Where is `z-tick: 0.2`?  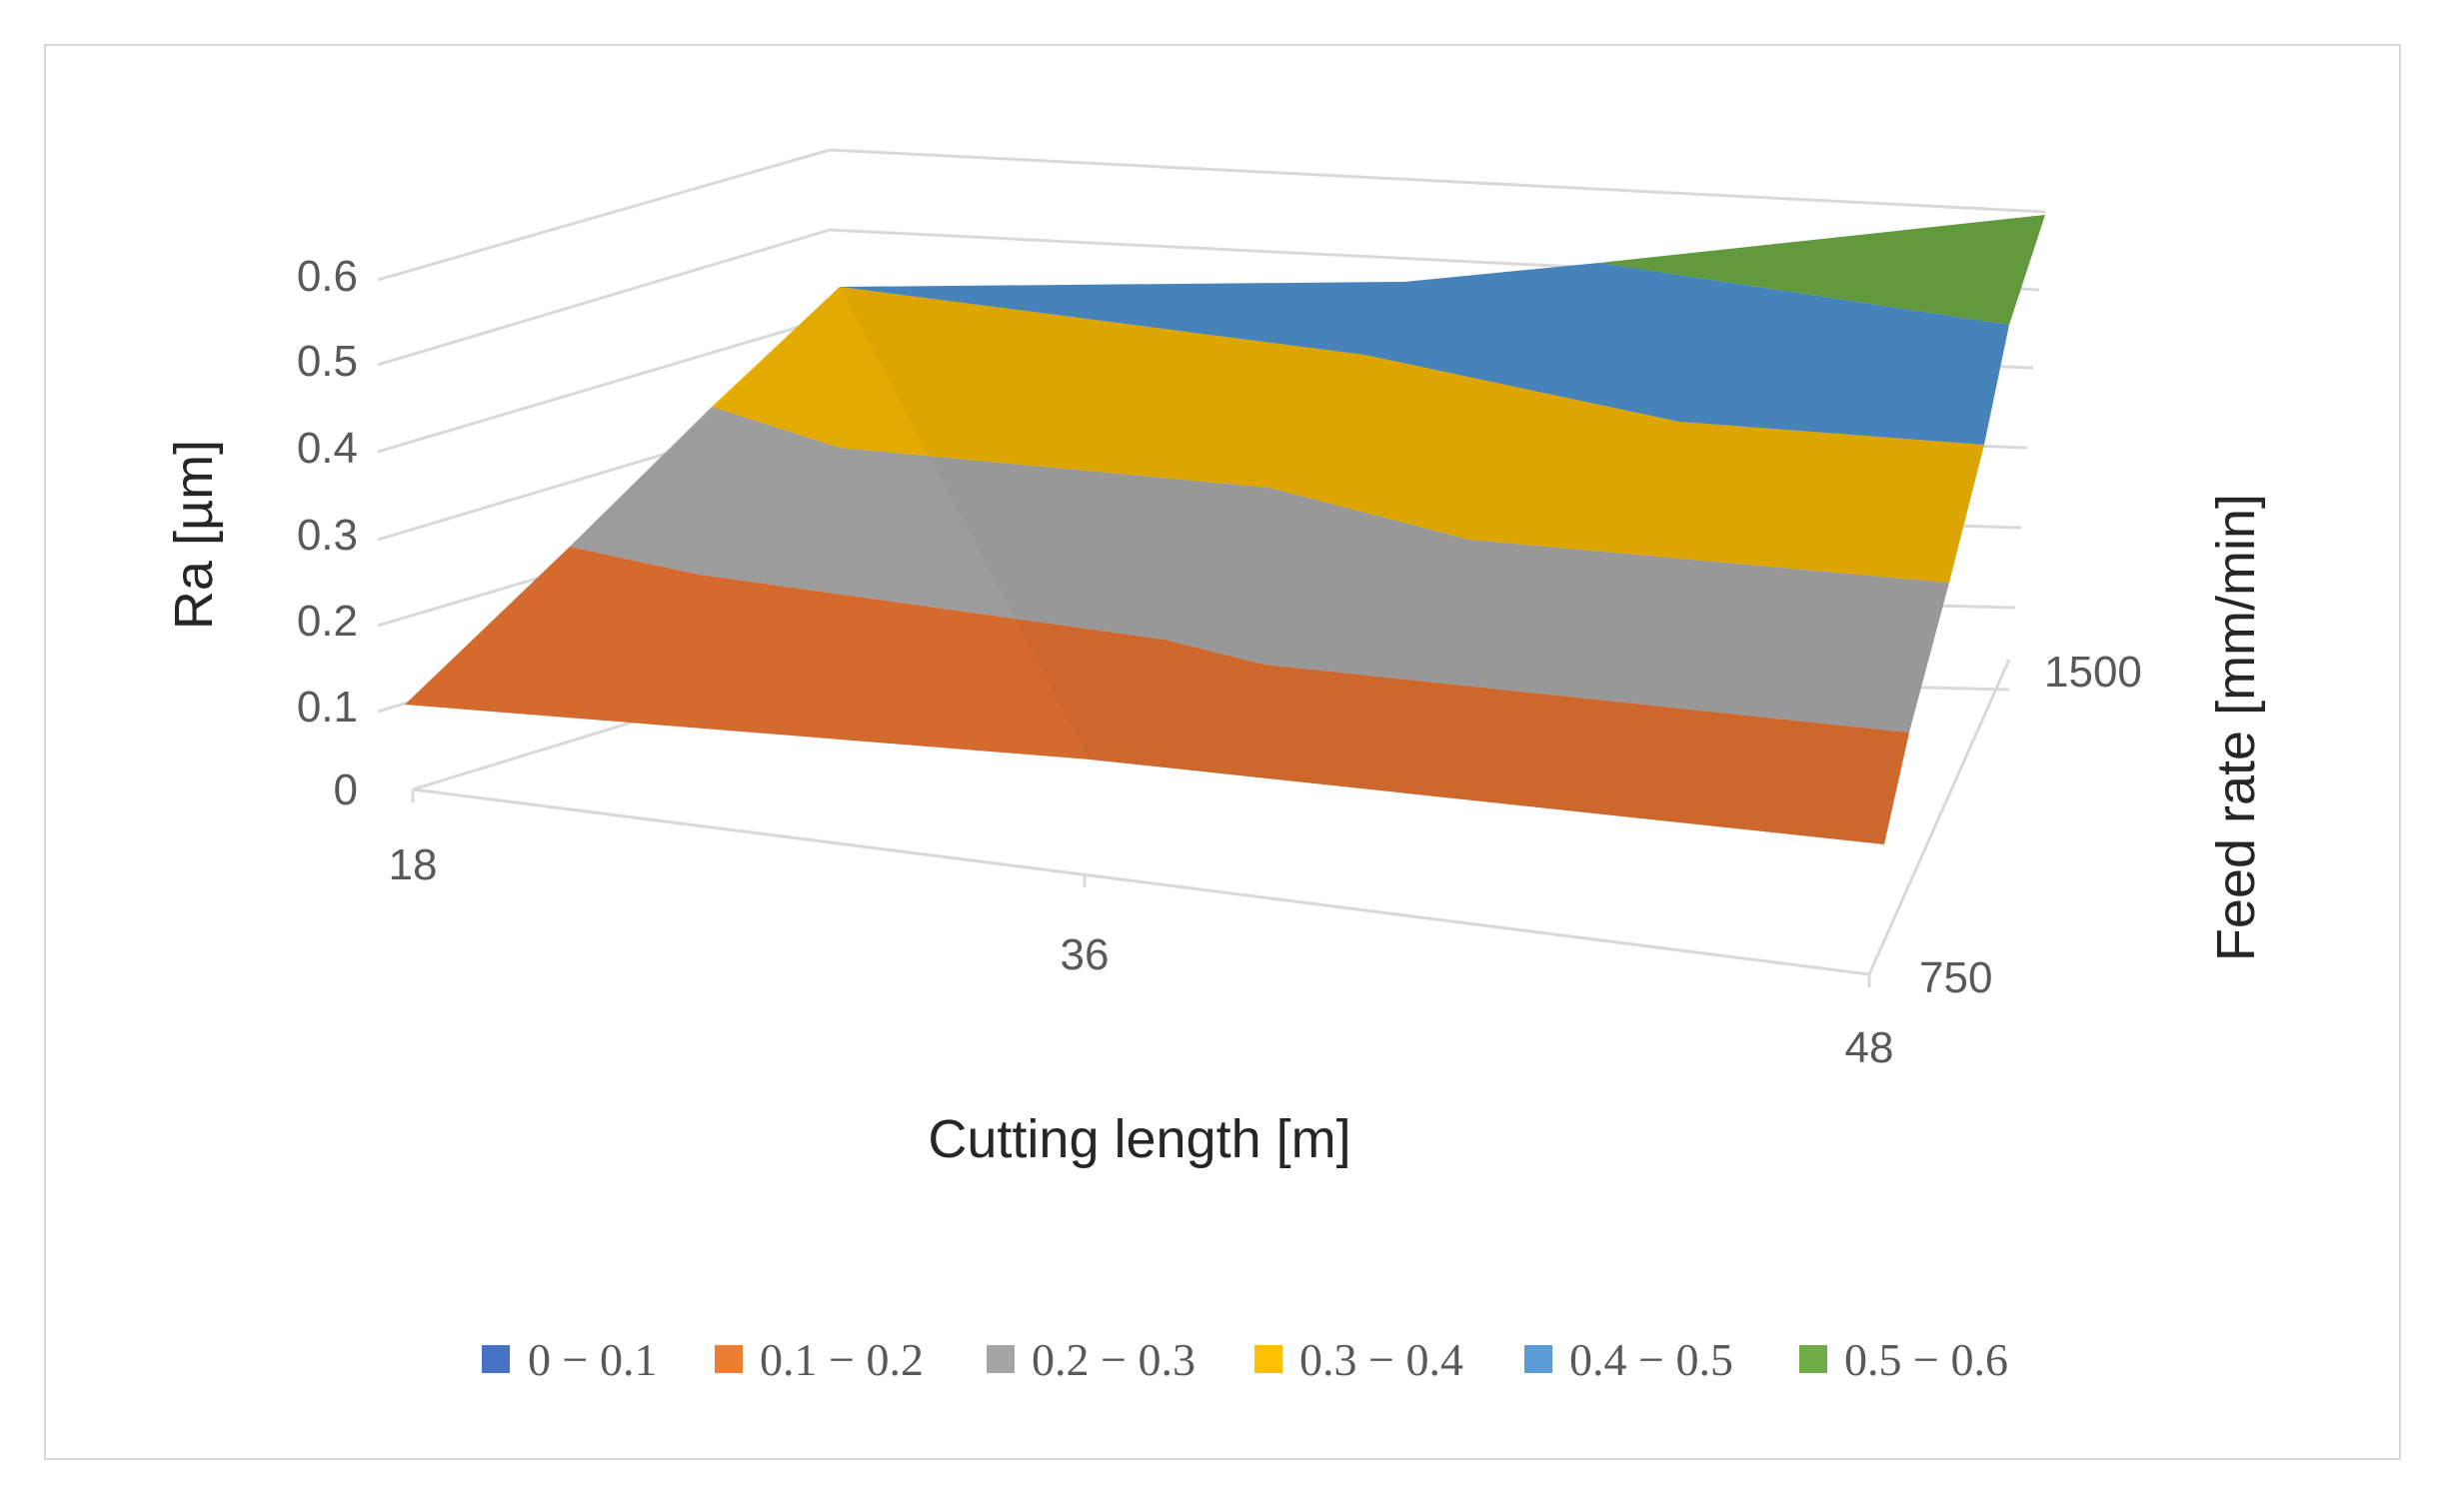 z-tick: 0.2 is located at coordinates (327, 621).